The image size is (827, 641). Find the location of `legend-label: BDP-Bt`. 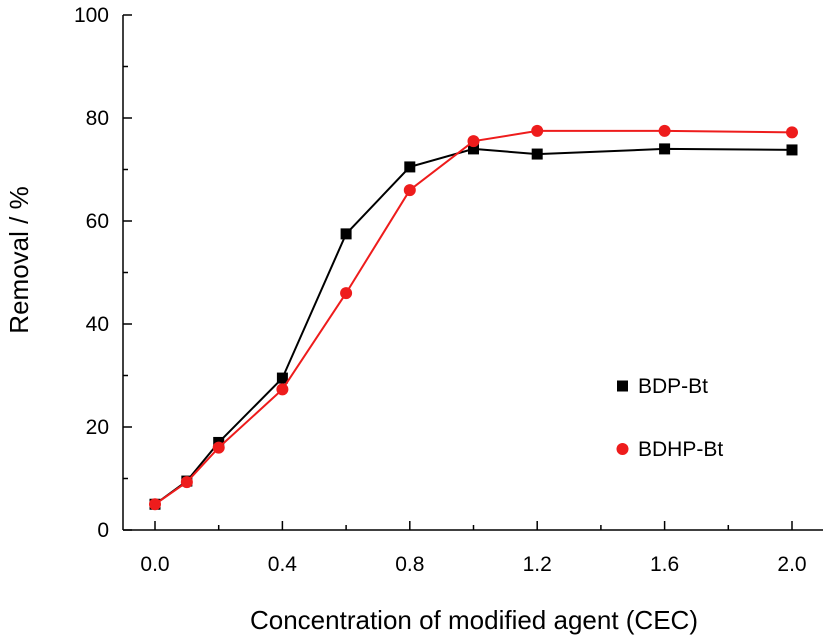

legend-label: BDP-Bt is located at coordinates (673, 386).